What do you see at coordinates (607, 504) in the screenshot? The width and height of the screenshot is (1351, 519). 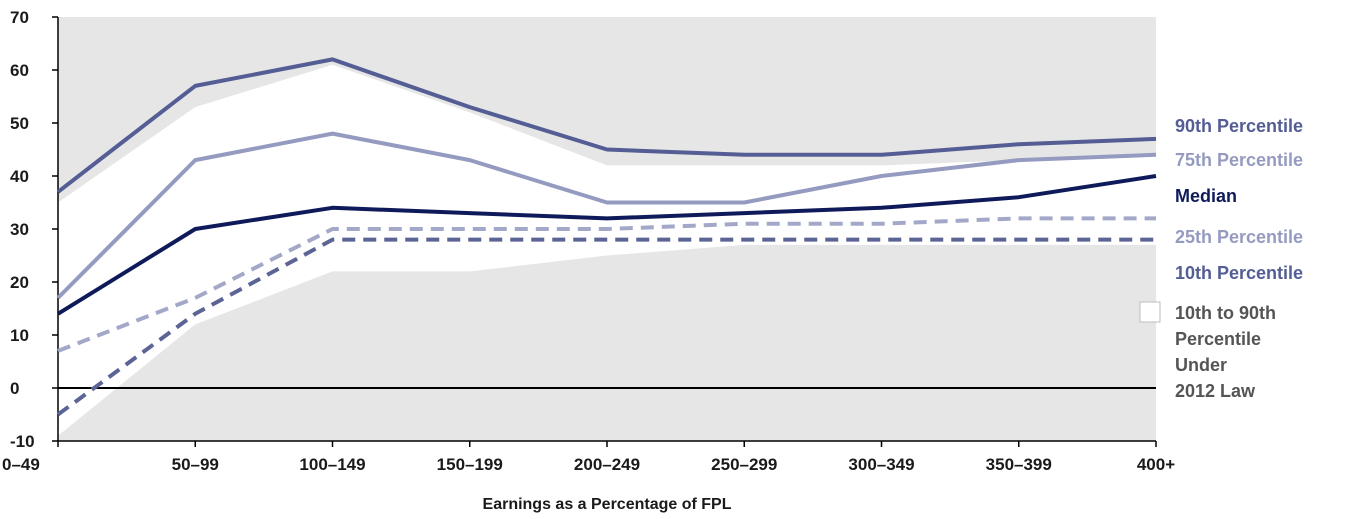 I see `x-axis-label: Earnings as a Percentage of FPL` at bounding box center [607, 504].